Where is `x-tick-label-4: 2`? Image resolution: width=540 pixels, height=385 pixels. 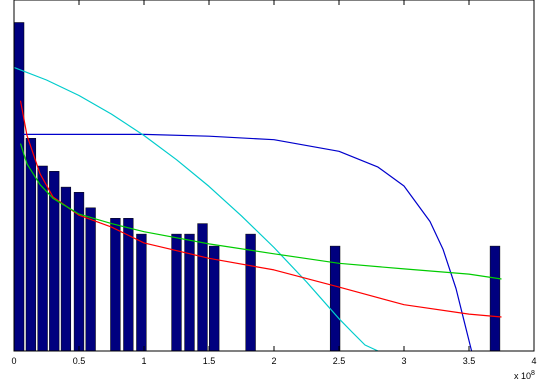 x-tick-label-4: 2 is located at coordinates (273, 361).